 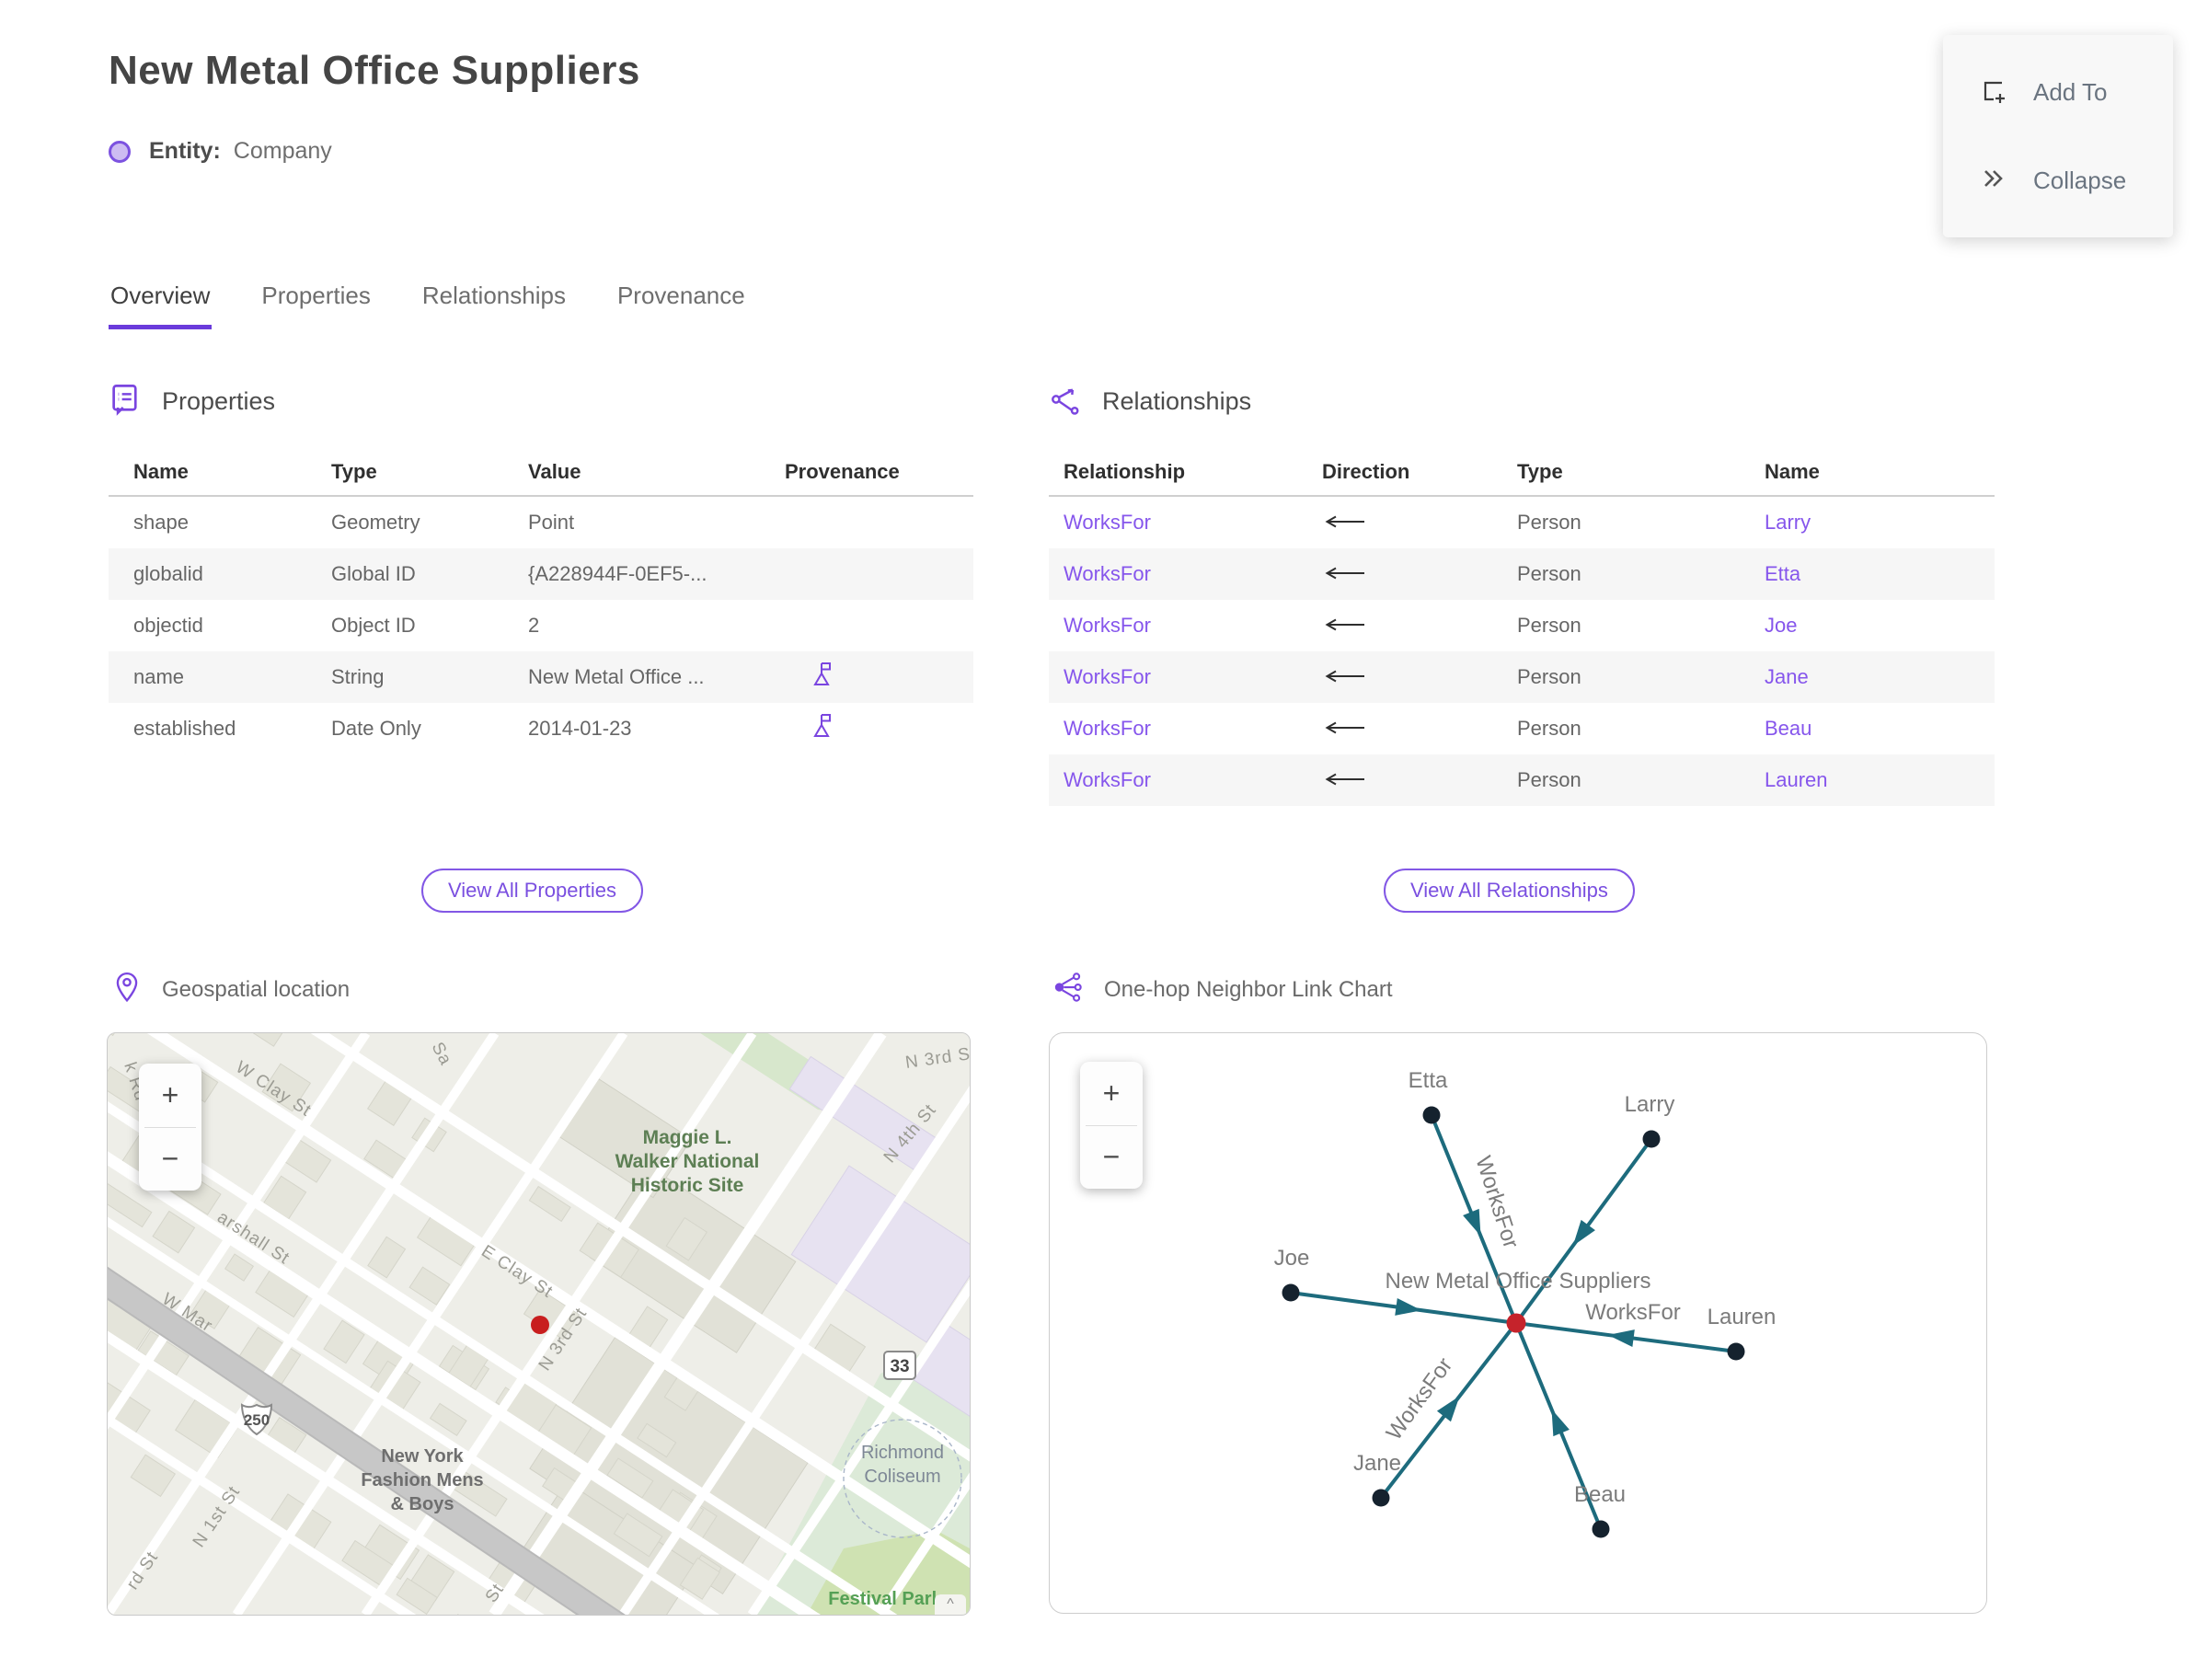 What do you see at coordinates (1150, 401) in the screenshot?
I see `relationships-section-header: Relationships` at bounding box center [1150, 401].